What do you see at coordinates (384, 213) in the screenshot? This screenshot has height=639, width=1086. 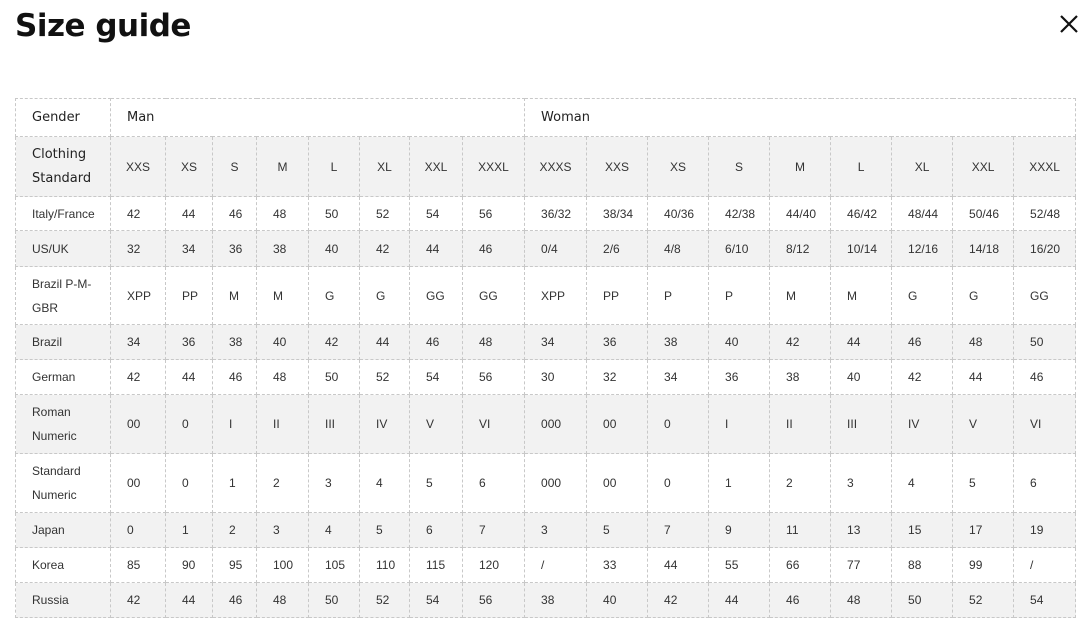 I see `man-size-cell: 52` at bounding box center [384, 213].